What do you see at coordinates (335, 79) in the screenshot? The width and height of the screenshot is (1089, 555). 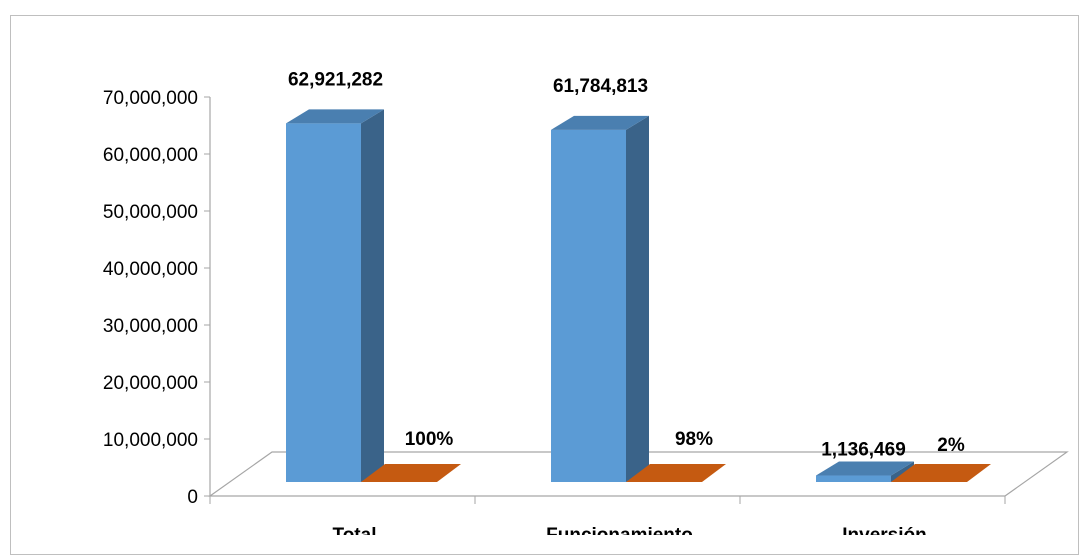 I see `bar-value-label: 62,921,282` at bounding box center [335, 79].